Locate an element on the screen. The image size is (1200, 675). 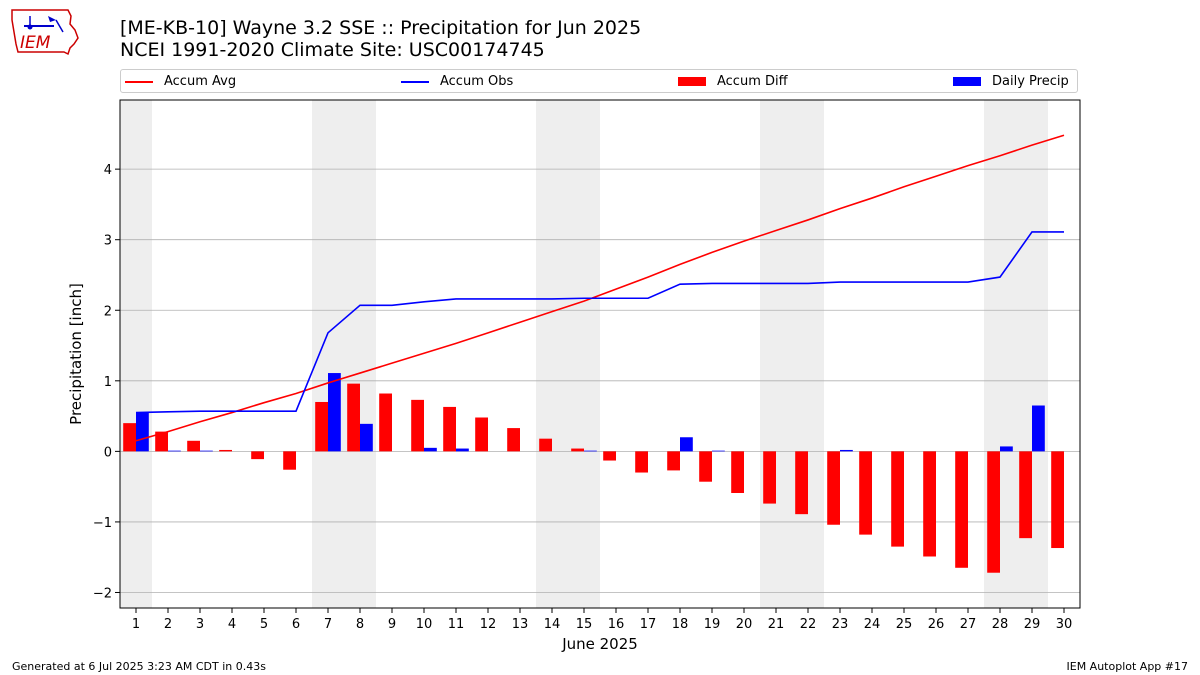
x-tick-label: 16 is located at coordinates (616, 624).